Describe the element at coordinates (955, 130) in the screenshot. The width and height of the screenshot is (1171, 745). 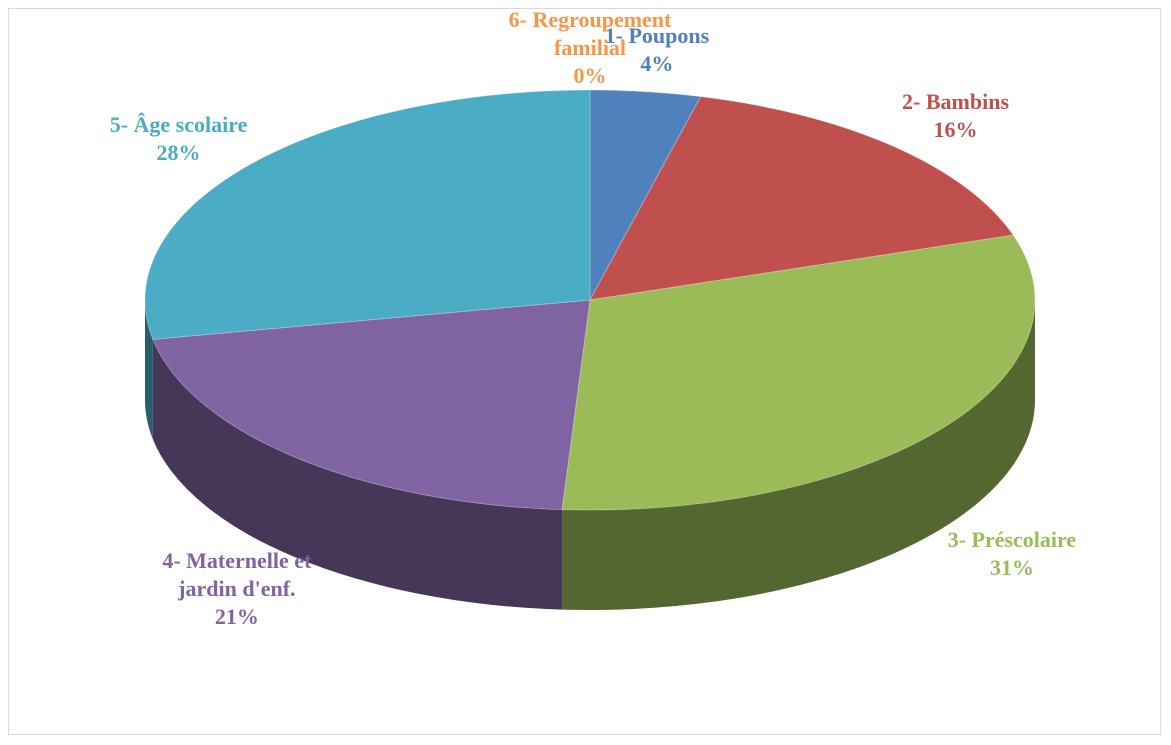
I see `value-label: 16%` at that location.